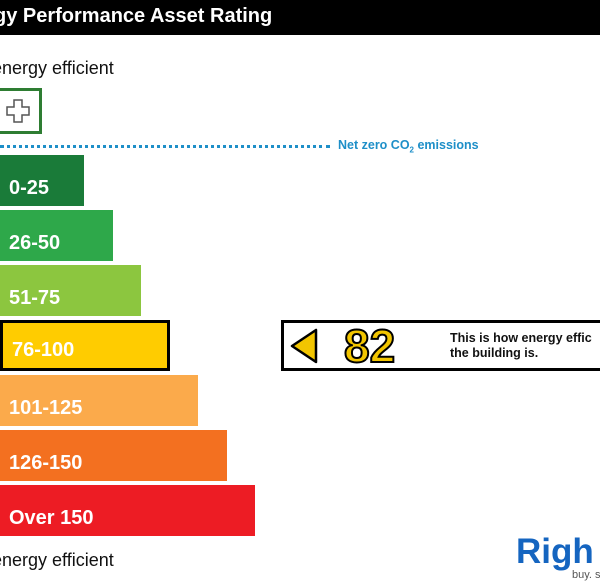 This screenshot has height=584, width=600. I want to click on rating-band-4: 76-100, so click(85, 345).